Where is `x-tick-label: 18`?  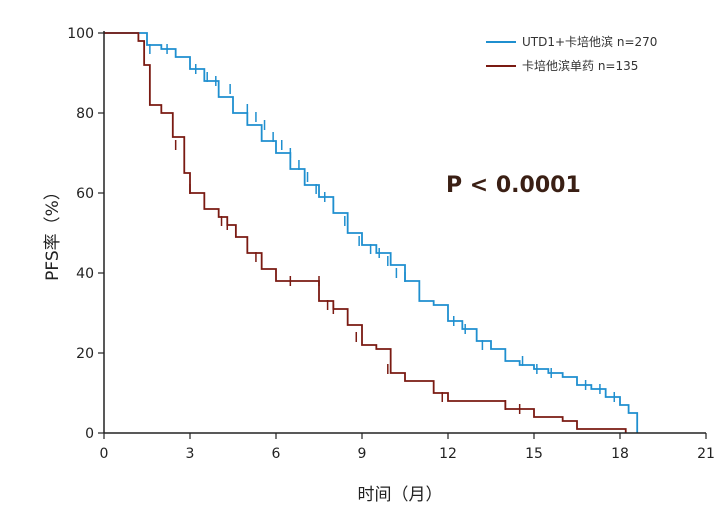
x-tick-label: 18 is located at coordinates (620, 454).